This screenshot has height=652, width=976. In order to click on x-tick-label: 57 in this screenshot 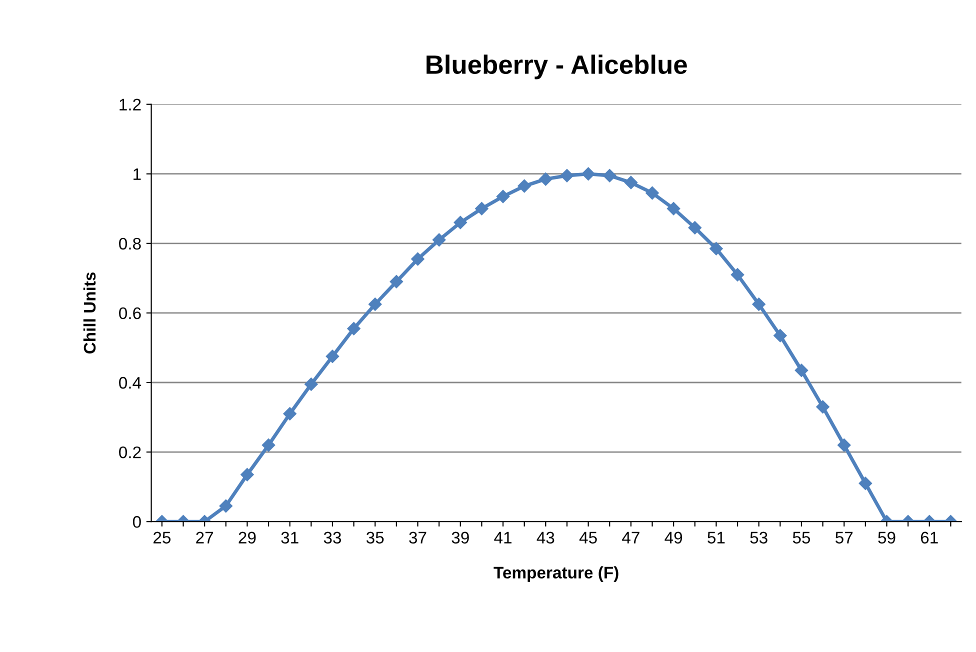, I will do `click(844, 538)`.